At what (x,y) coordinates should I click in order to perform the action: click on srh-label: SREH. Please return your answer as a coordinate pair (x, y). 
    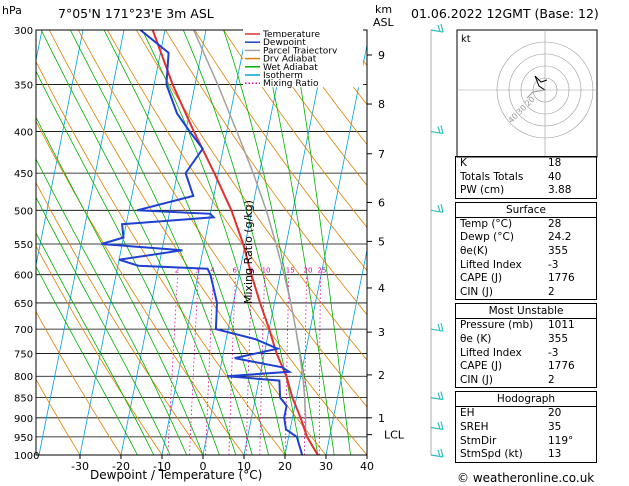
    Looking at the image, I should click on (474, 426).